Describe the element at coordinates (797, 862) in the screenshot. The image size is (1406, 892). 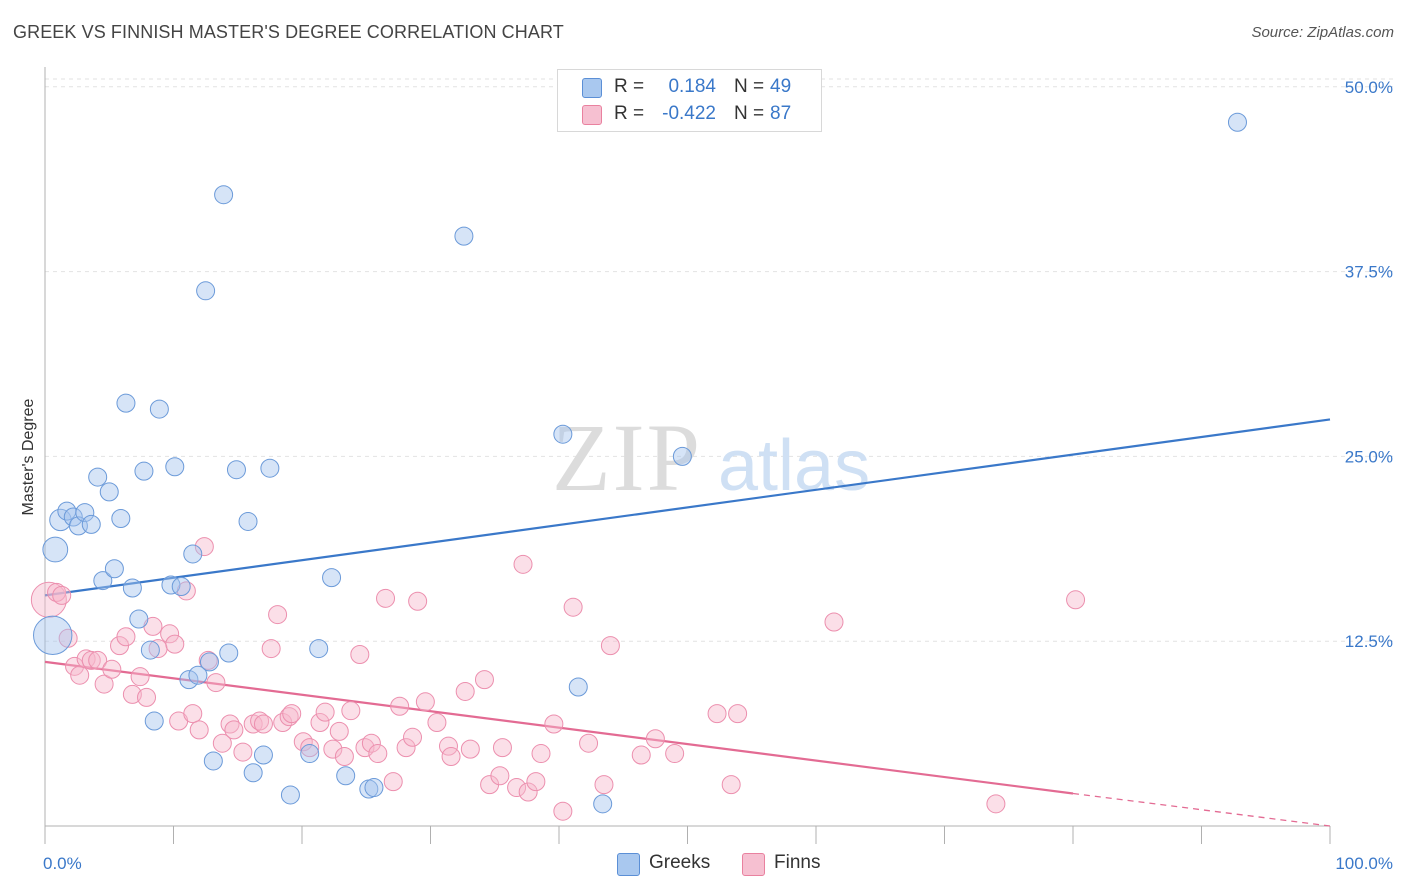
I see `finns-legend-label: Finns` at that location.